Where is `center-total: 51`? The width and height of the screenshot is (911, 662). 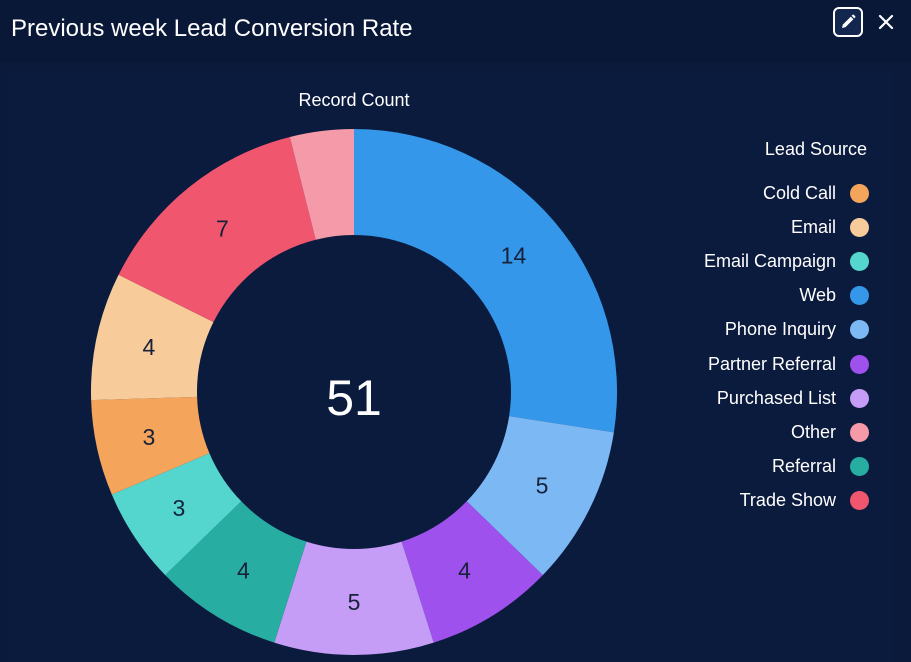 center-total: 51 is located at coordinates (354, 398).